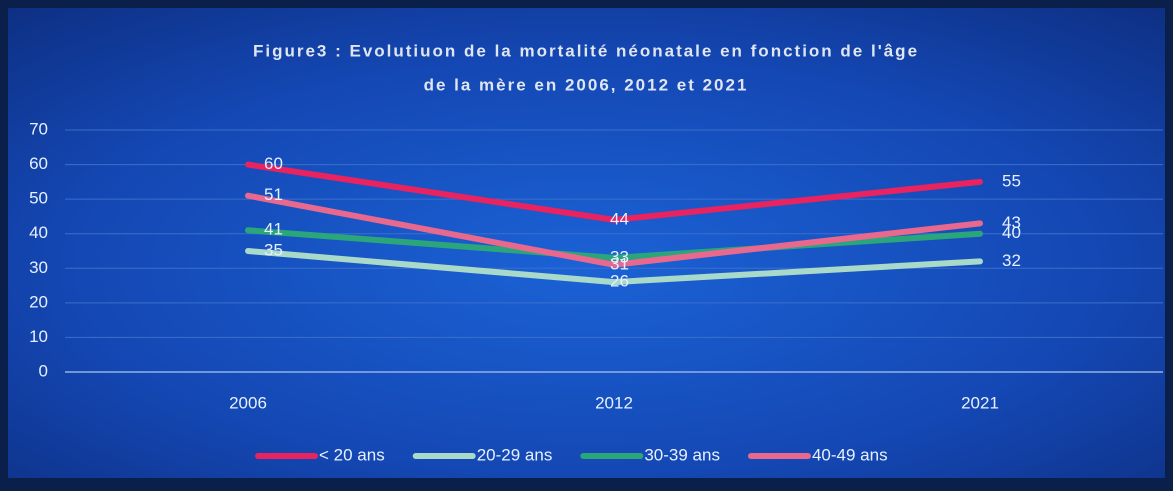 Image resolution: width=1173 pixels, height=491 pixels. I want to click on x-tick-label: 2006, so click(248, 402).